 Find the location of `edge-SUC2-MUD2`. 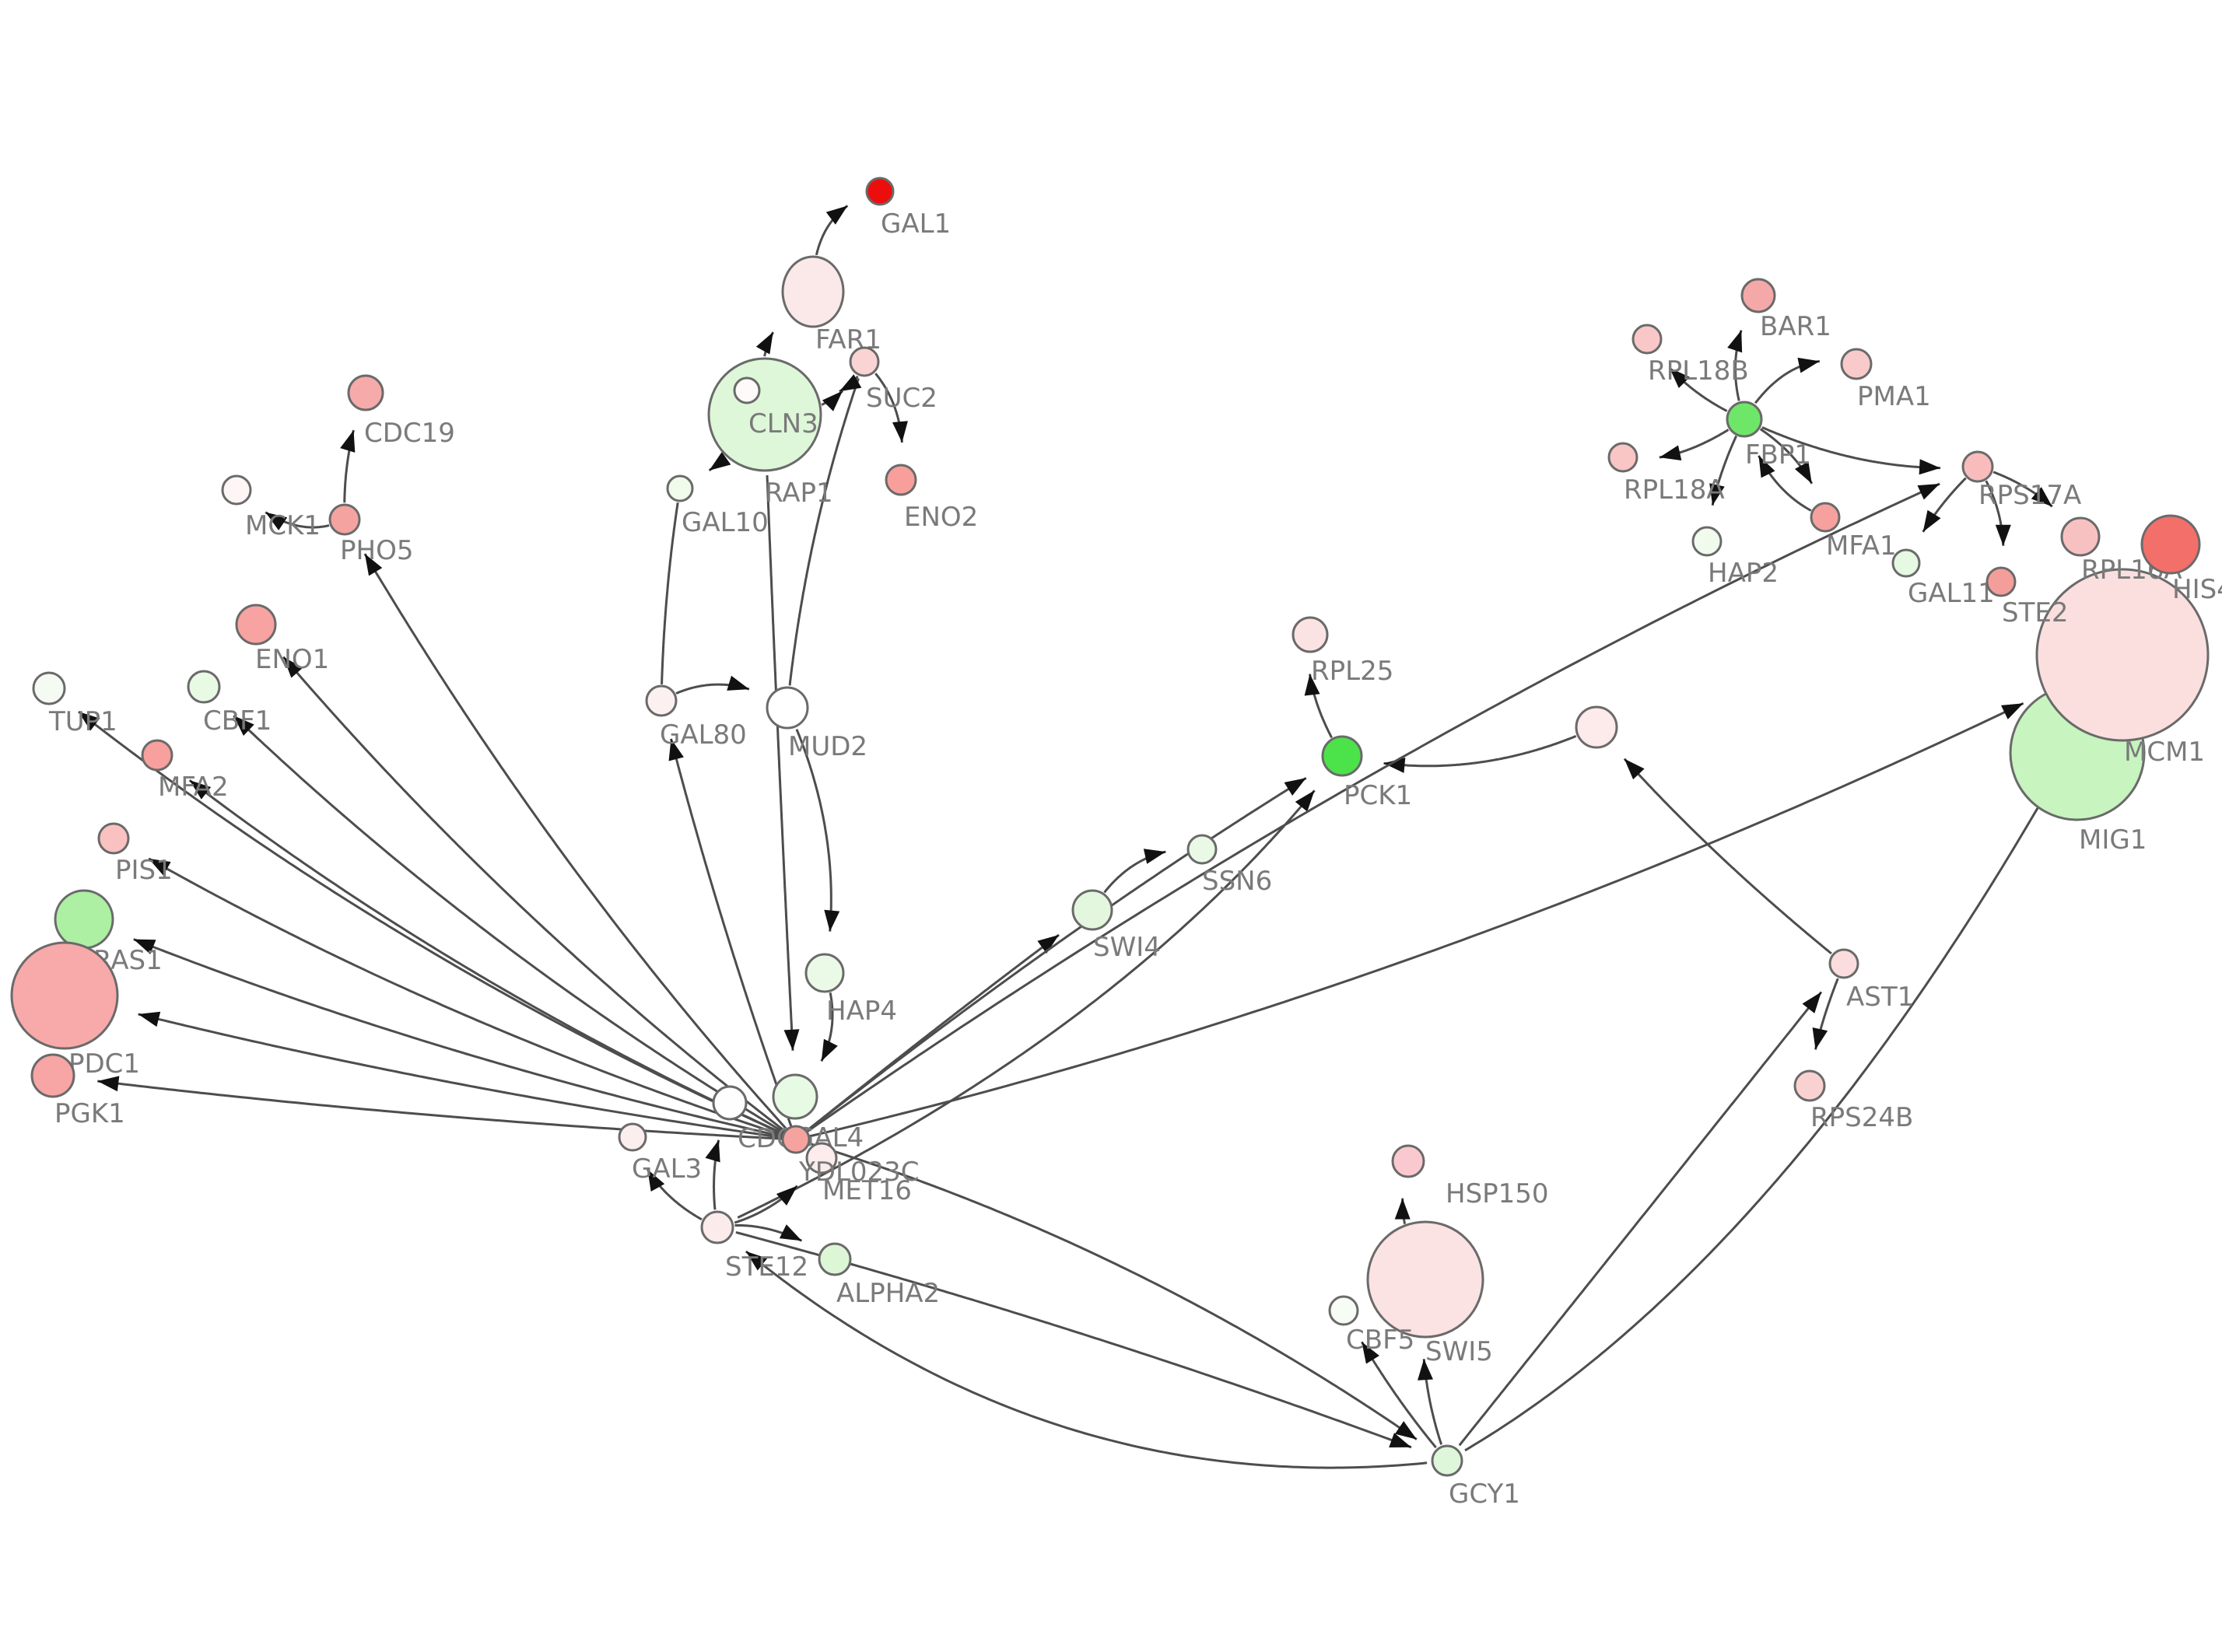

edge-SUC2-MUD2 is located at coordinates (824, 532).